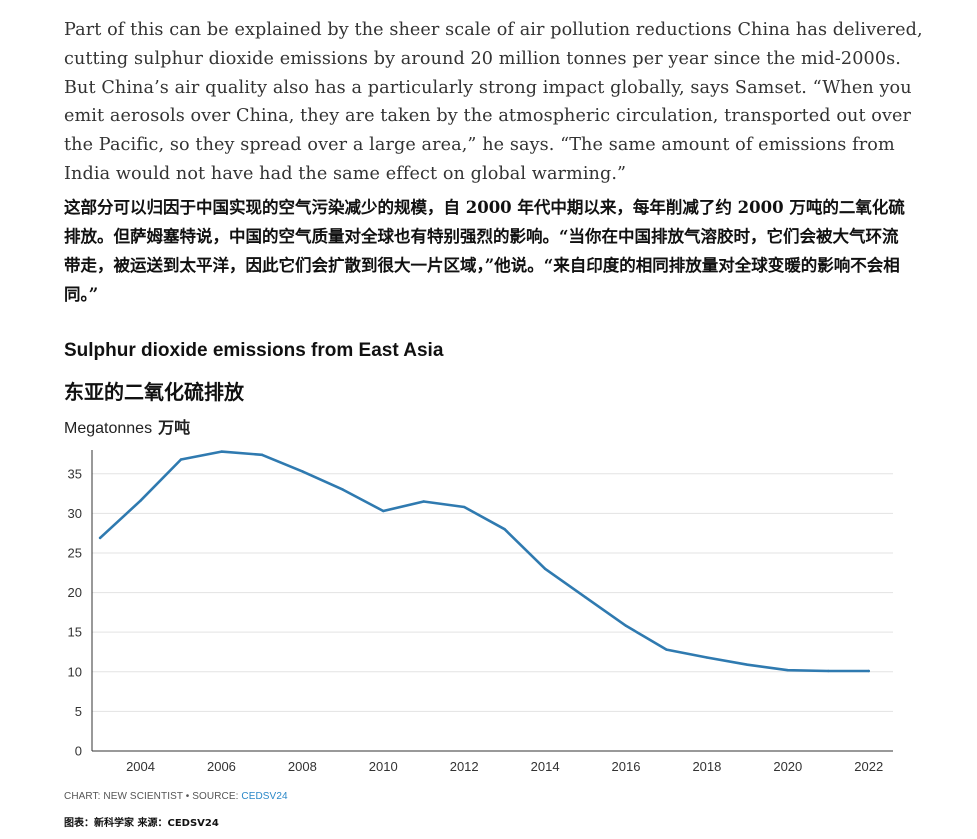 The width and height of the screenshot is (977, 839). Describe the element at coordinates (141, 823) in the screenshot. I see `chart-credit-chinese: 图表：新科学家 来源：CEDSV24` at that location.